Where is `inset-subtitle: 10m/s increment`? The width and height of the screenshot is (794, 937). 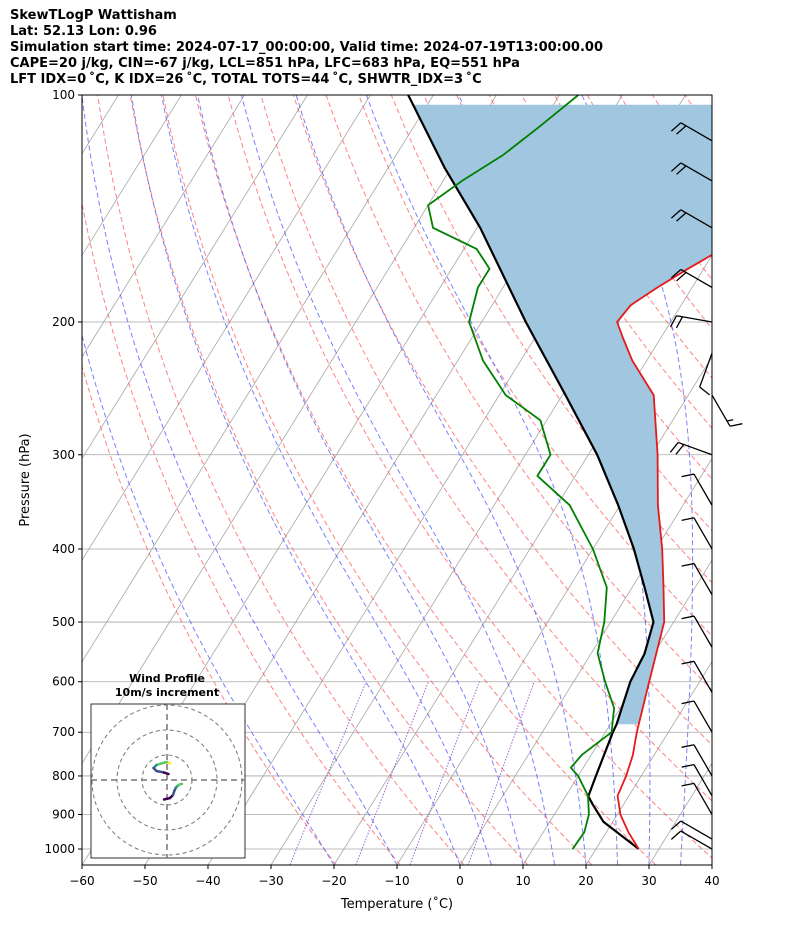 inset-subtitle: 10m/s increment is located at coordinates (167, 692).